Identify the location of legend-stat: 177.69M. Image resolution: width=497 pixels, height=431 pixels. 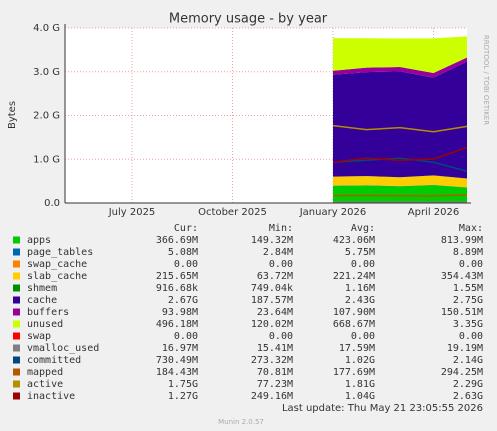
(354, 372).